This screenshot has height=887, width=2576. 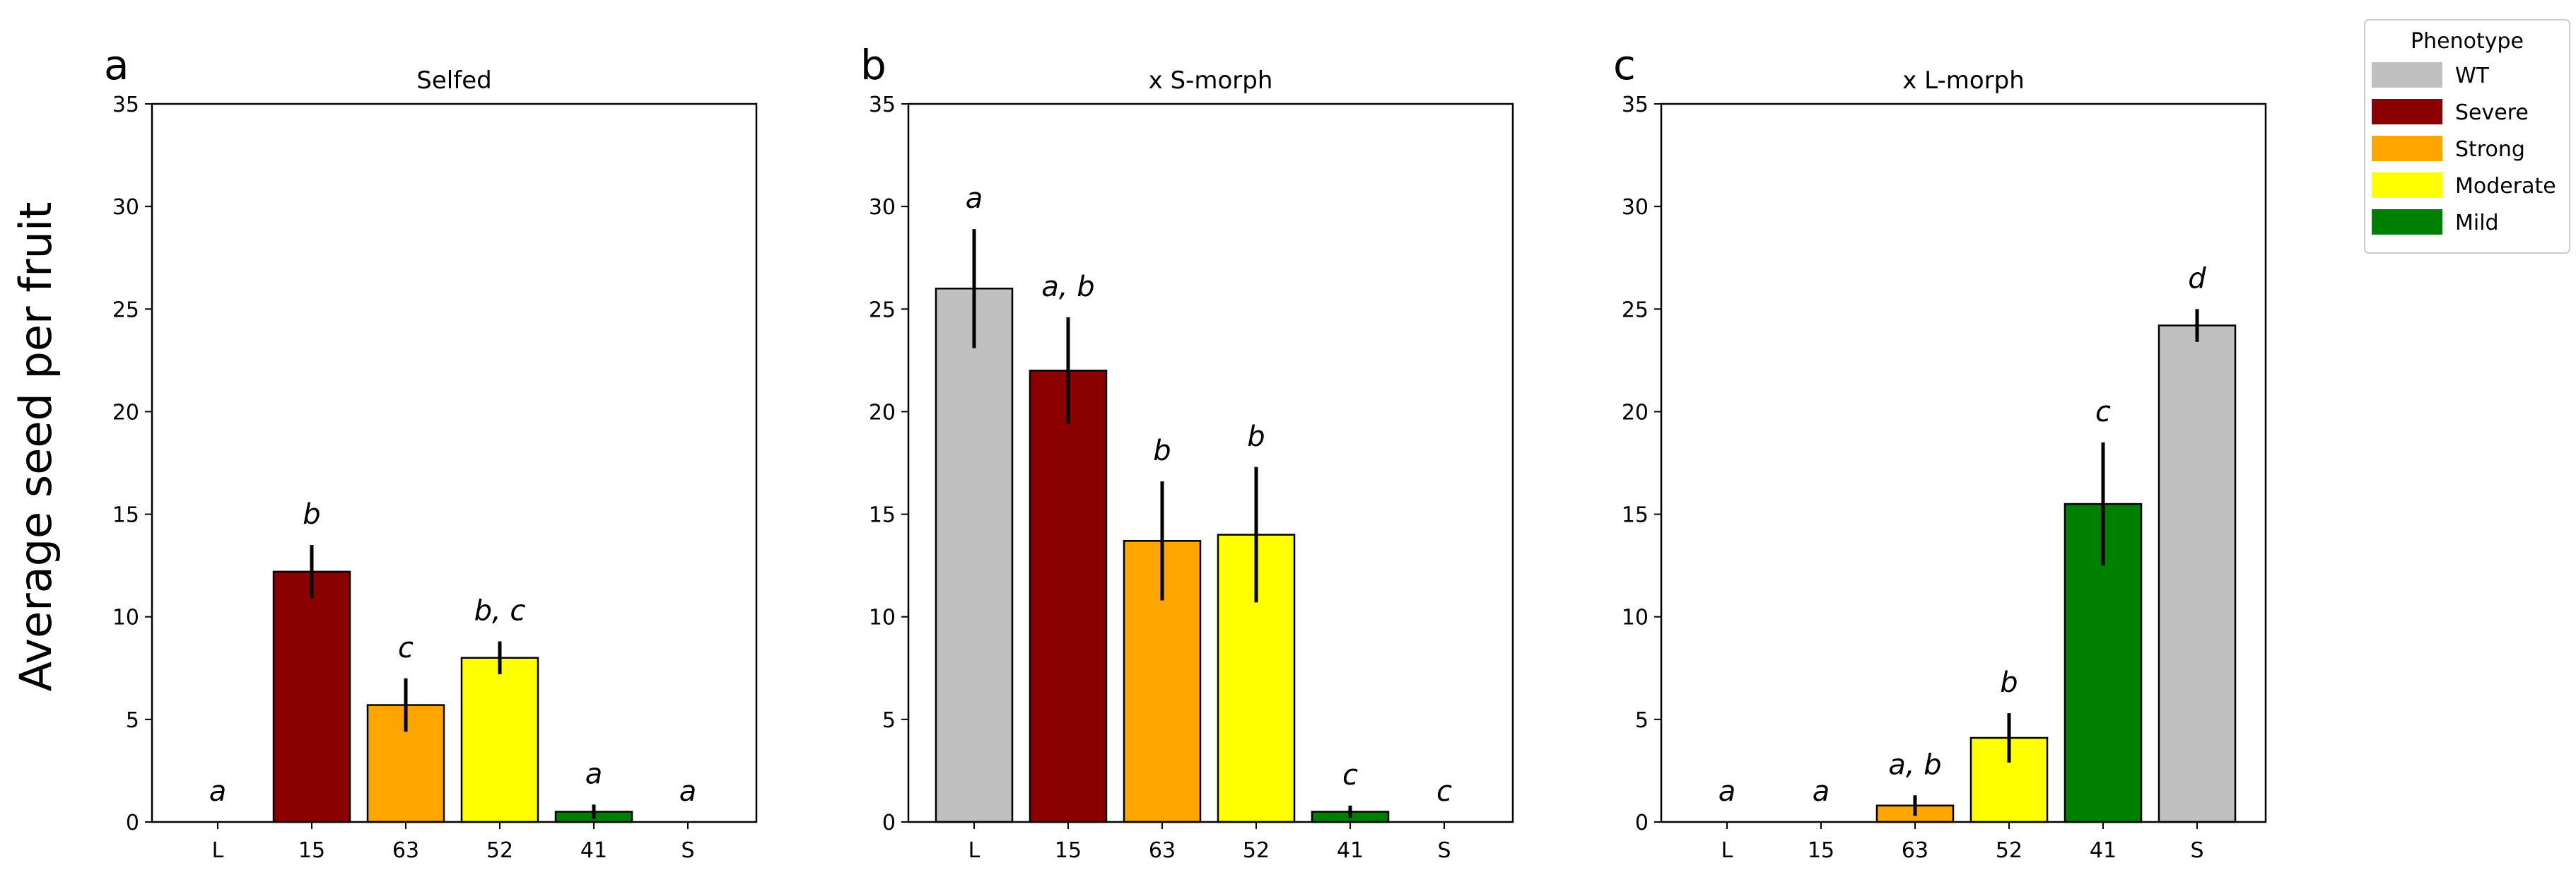 I want to click on legend-swatch-moderate, so click(x=2407, y=185).